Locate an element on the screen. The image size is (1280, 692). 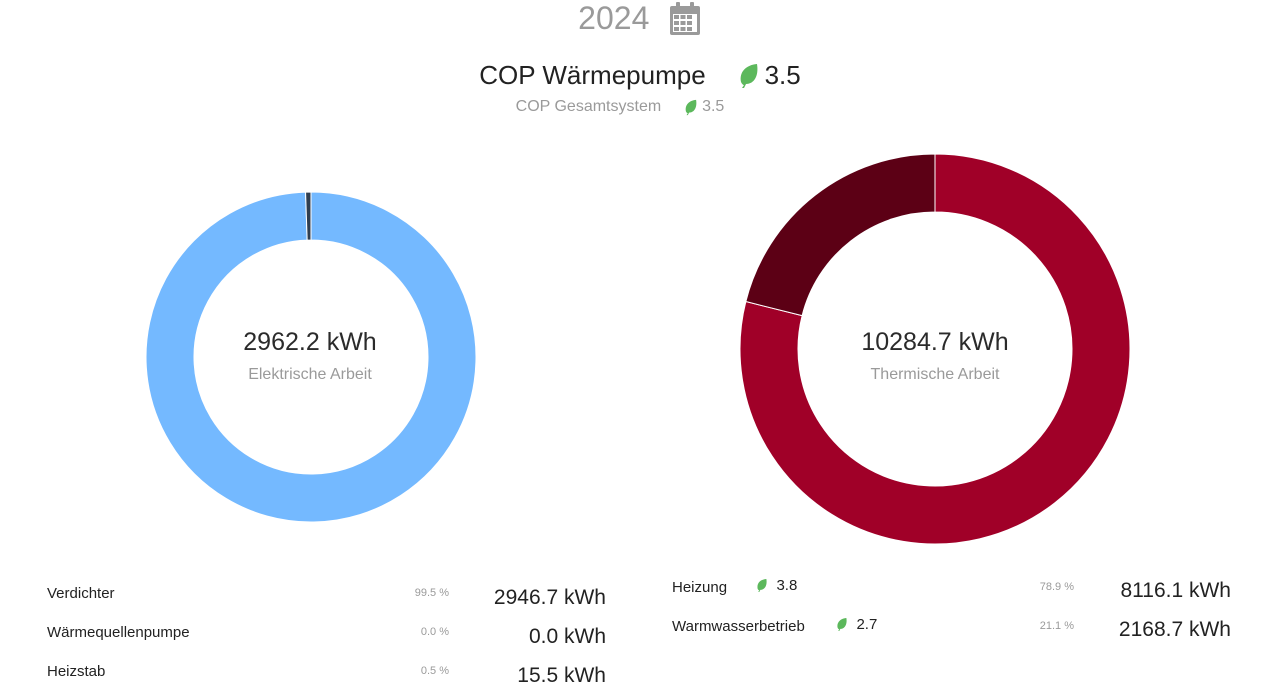
cop-heatpump-value: 3.5 is located at coordinates (782, 75).